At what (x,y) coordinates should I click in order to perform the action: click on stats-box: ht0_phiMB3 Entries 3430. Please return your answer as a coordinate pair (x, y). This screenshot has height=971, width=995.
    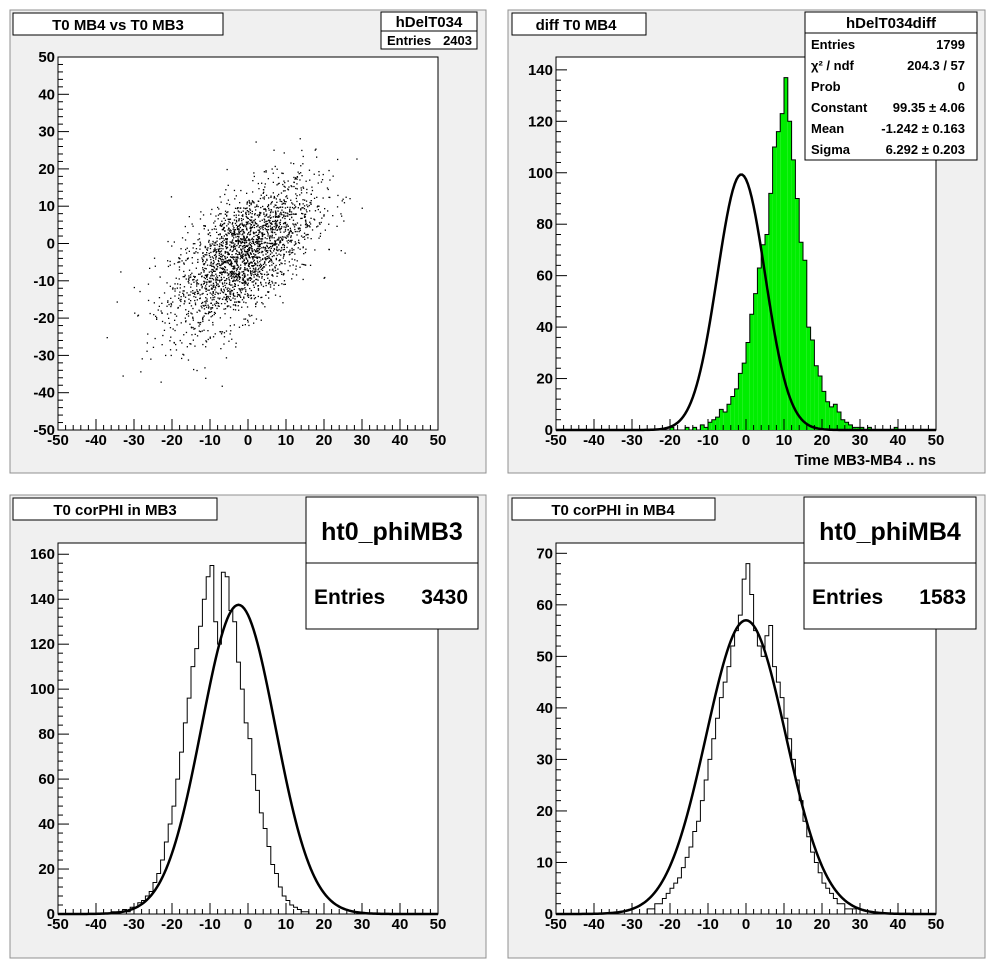
    Looking at the image, I should click on (392, 563).